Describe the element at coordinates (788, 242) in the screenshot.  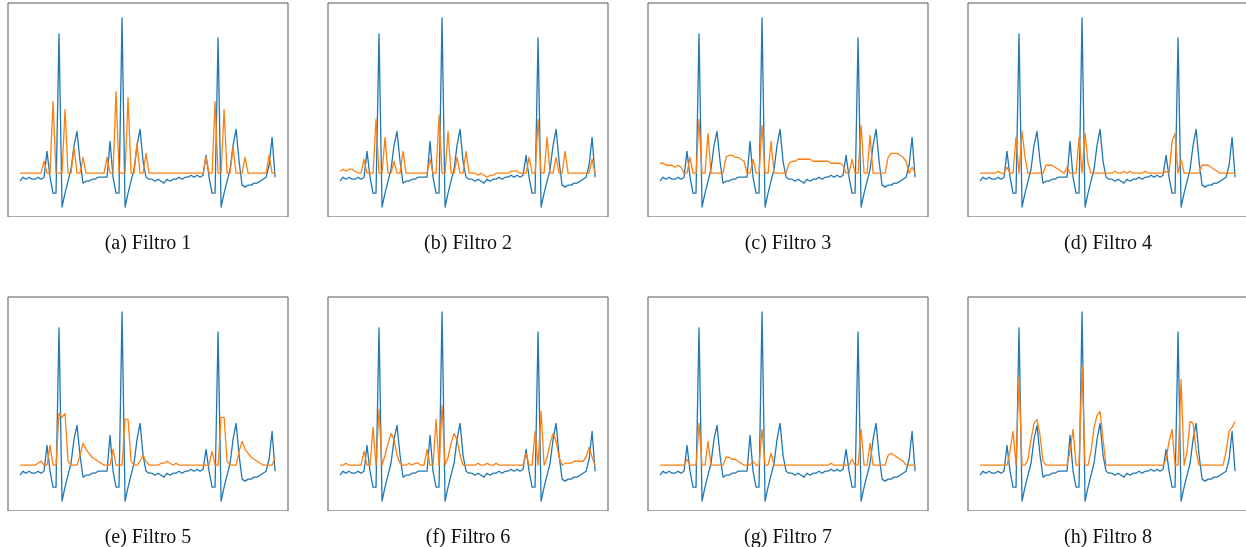
I see `x-axis-title: (c) Filtro 3` at that location.